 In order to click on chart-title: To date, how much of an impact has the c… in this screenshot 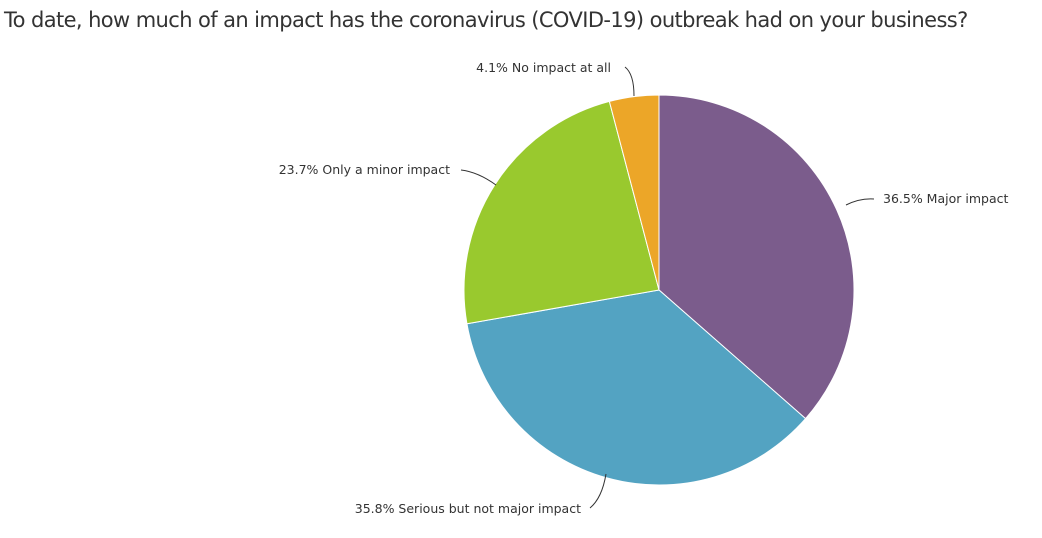, I will do `click(486, 20)`.